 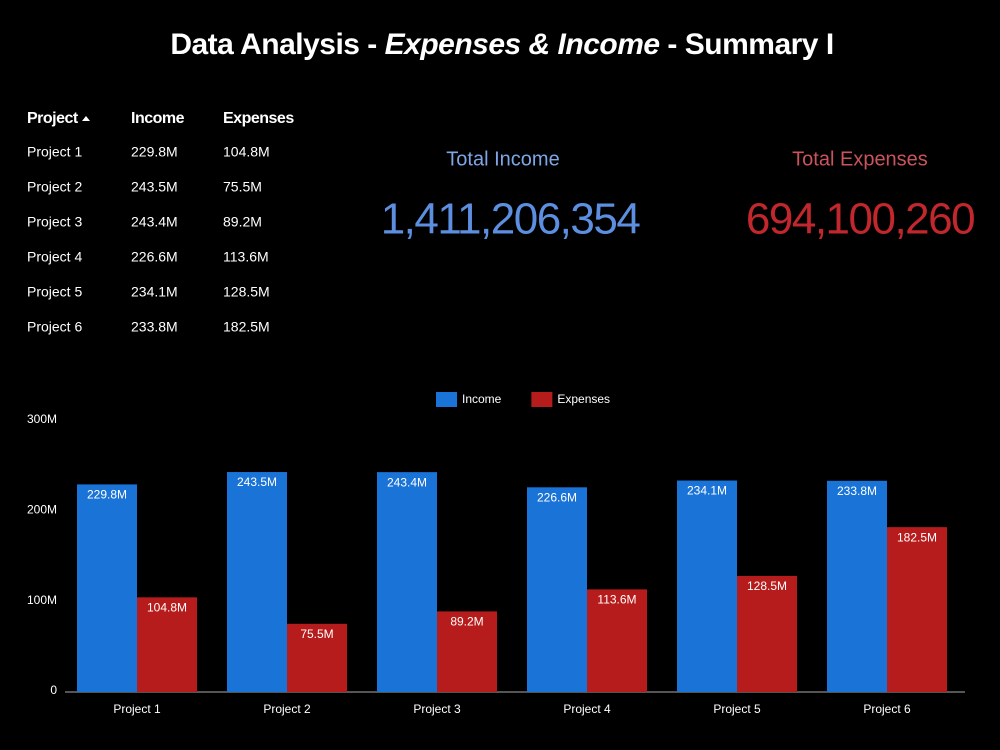 I want to click on table-cell: Project 4, so click(x=54, y=257).